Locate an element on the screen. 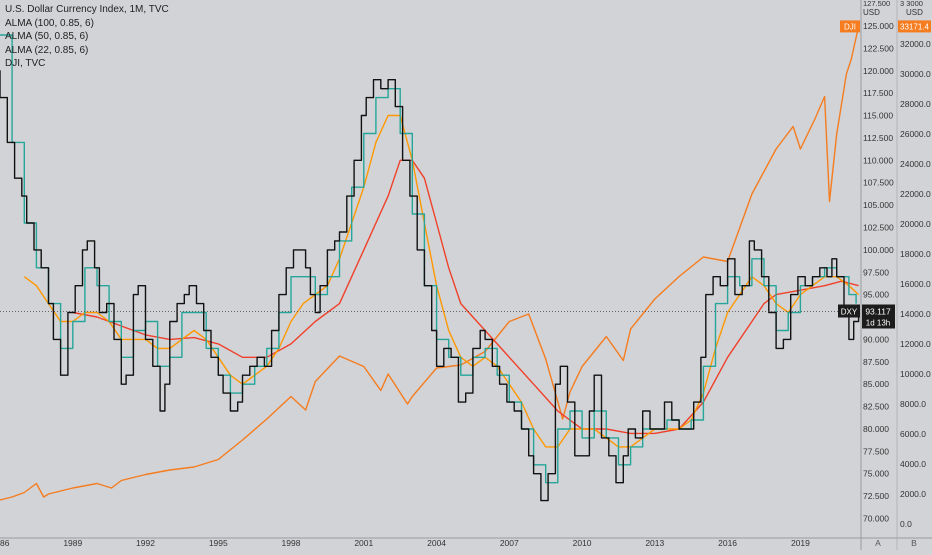  y-right-tick-label: 12000.0 is located at coordinates (915, 344).